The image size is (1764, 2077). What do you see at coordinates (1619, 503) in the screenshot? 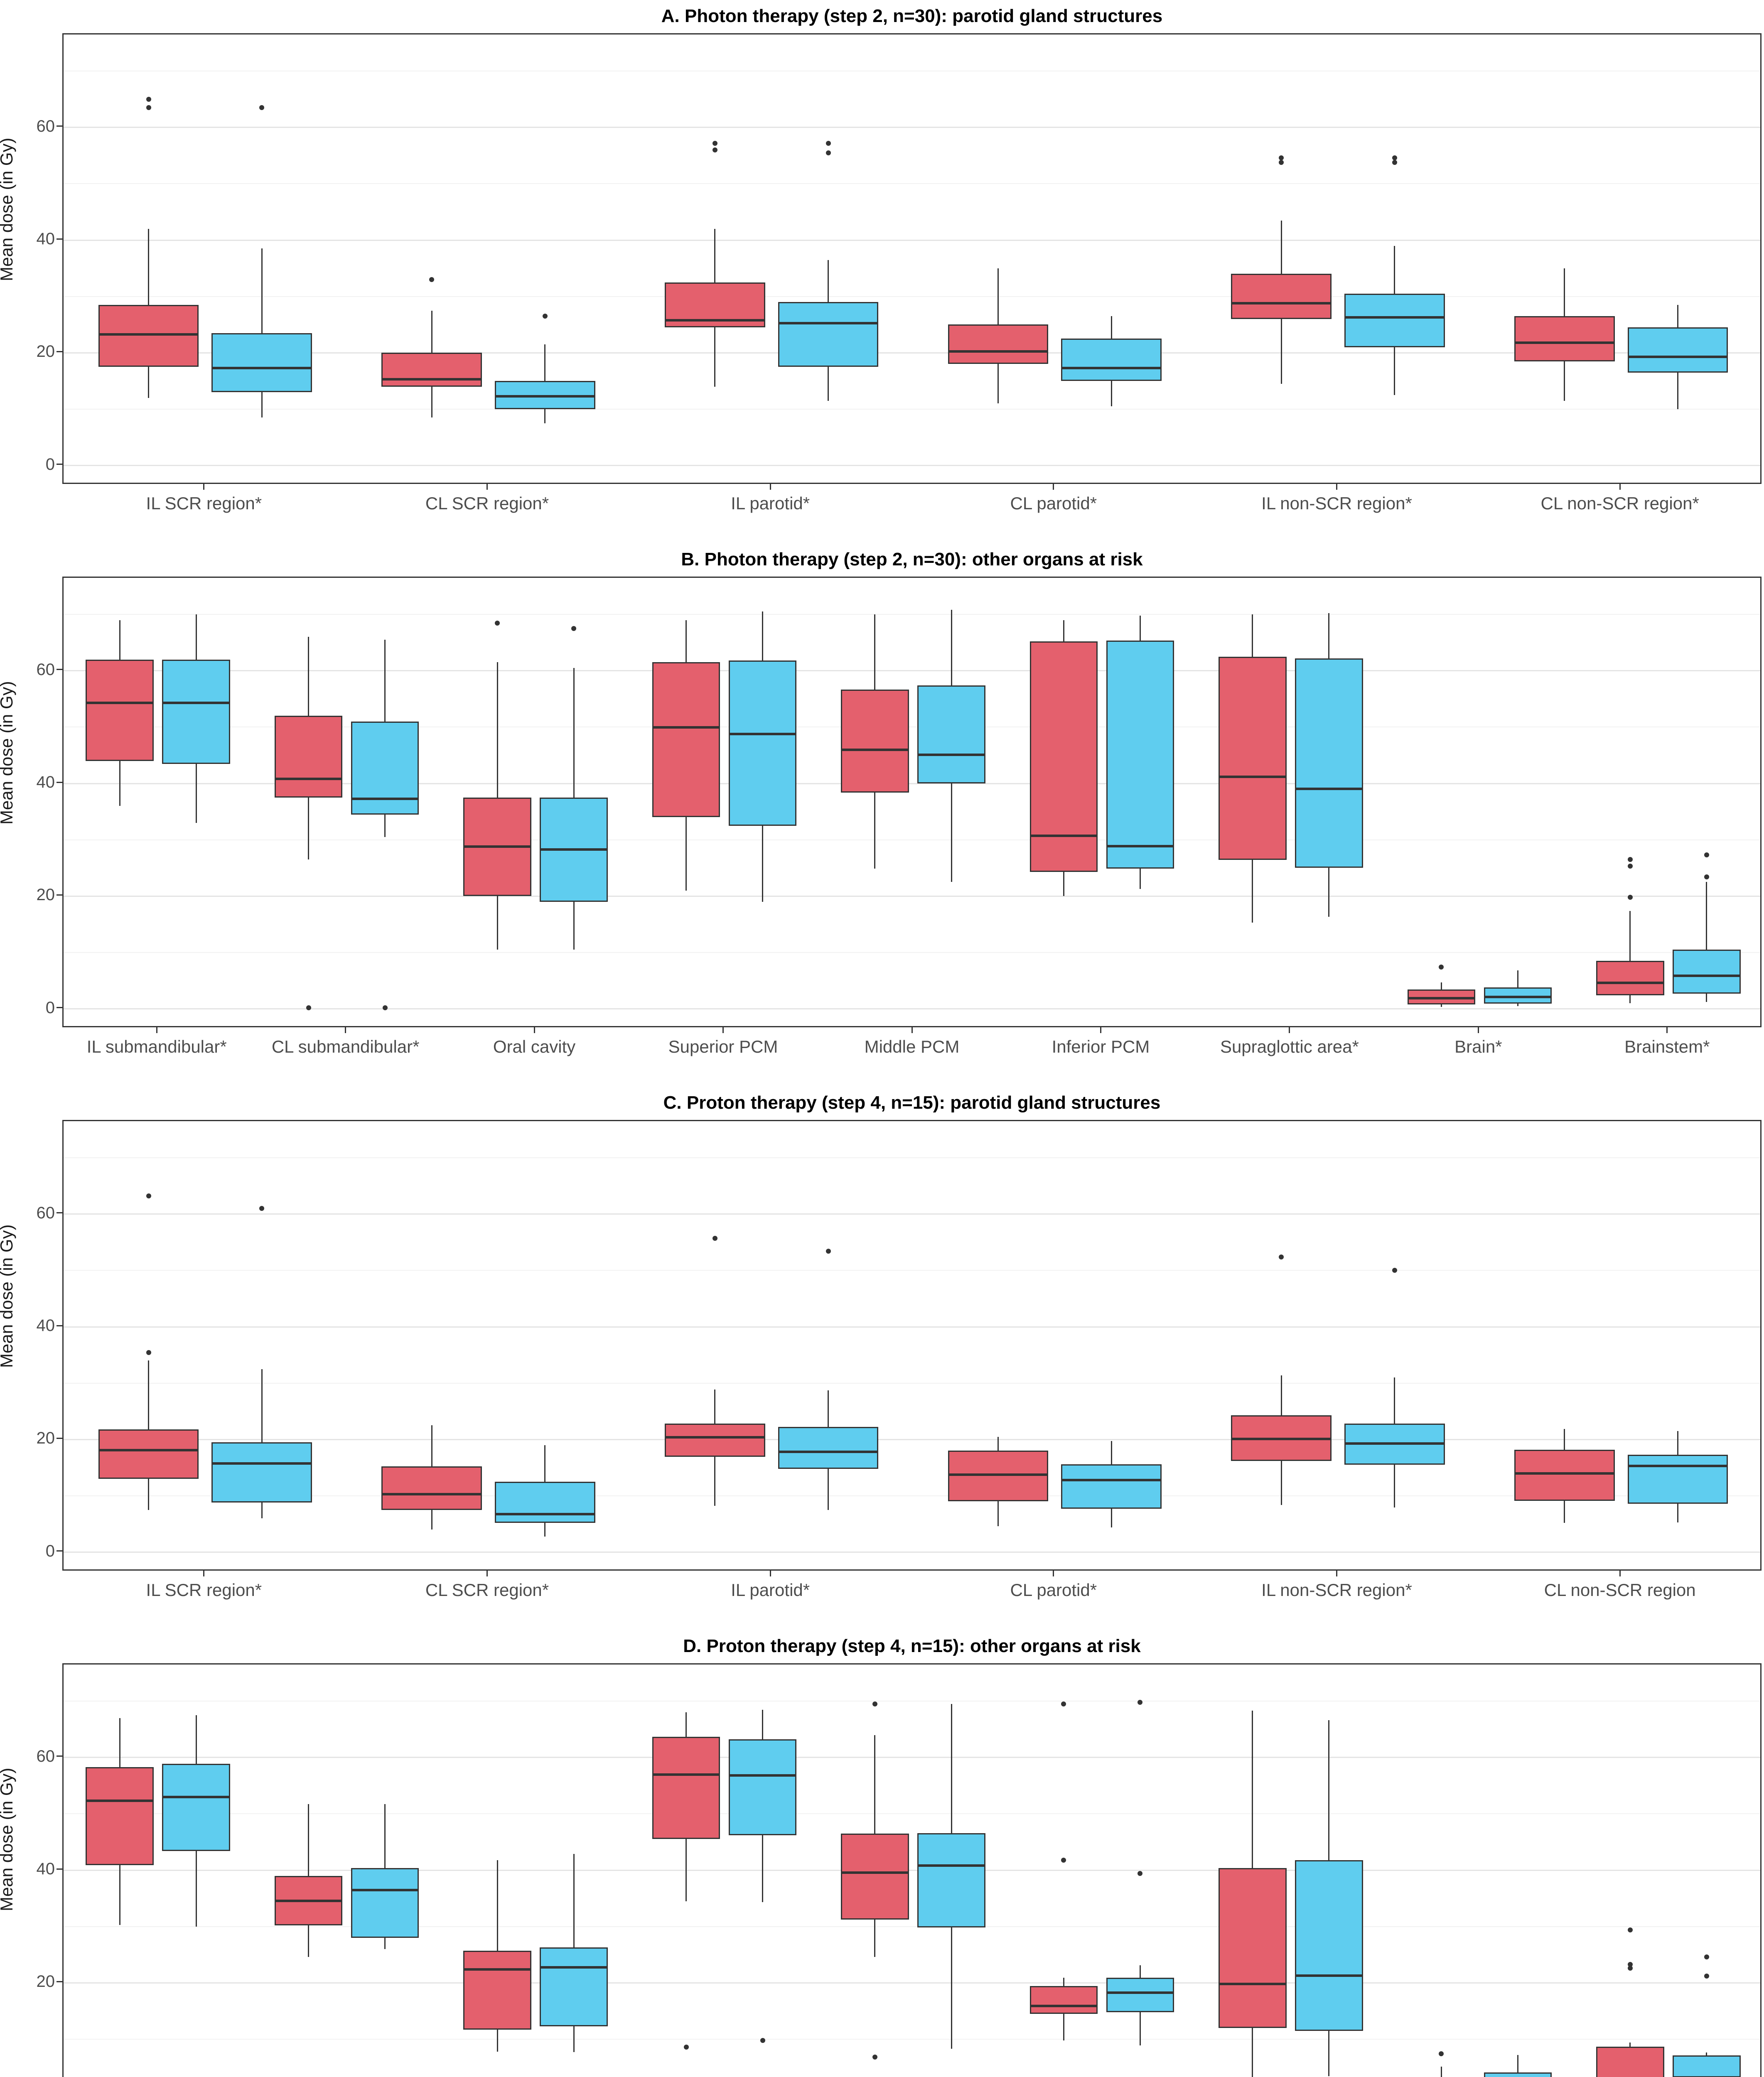
I see `x-category-label: CL non-SCR region*` at bounding box center [1619, 503].